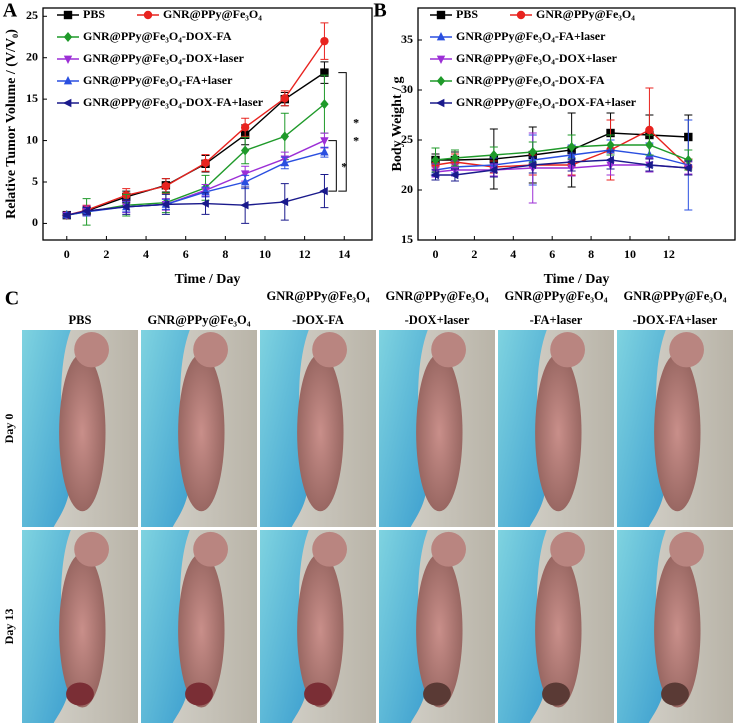 The image size is (738, 726). What do you see at coordinates (318, 320) in the screenshot?
I see `column-header: -DOX-FA` at bounding box center [318, 320].